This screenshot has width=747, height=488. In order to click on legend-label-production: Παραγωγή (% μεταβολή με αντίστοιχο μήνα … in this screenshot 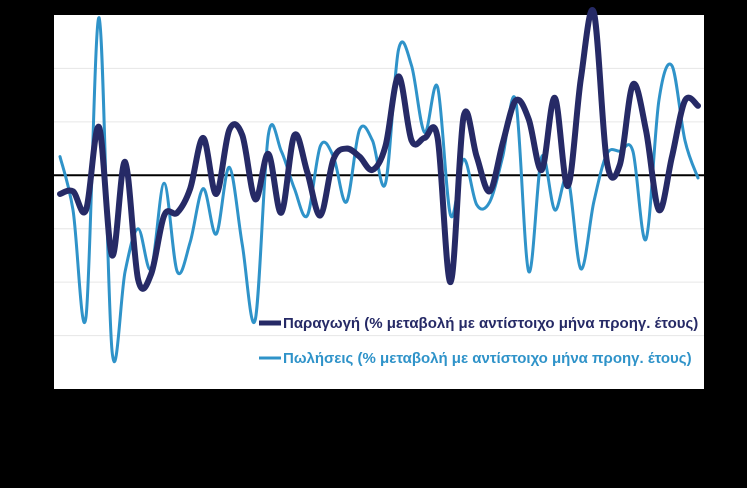, I will do `click(490, 323)`.